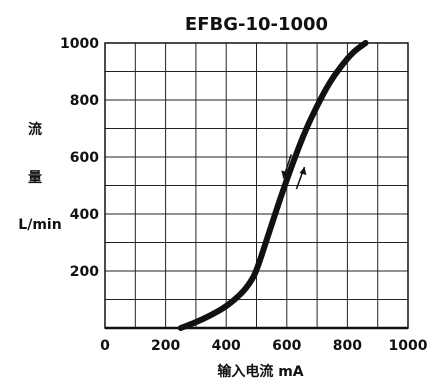 The height and width of the screenshot is (381, 441). Describe the element at coordinates (84, 272) in the screenshot. I see `y-tick-label: 200` at that location.